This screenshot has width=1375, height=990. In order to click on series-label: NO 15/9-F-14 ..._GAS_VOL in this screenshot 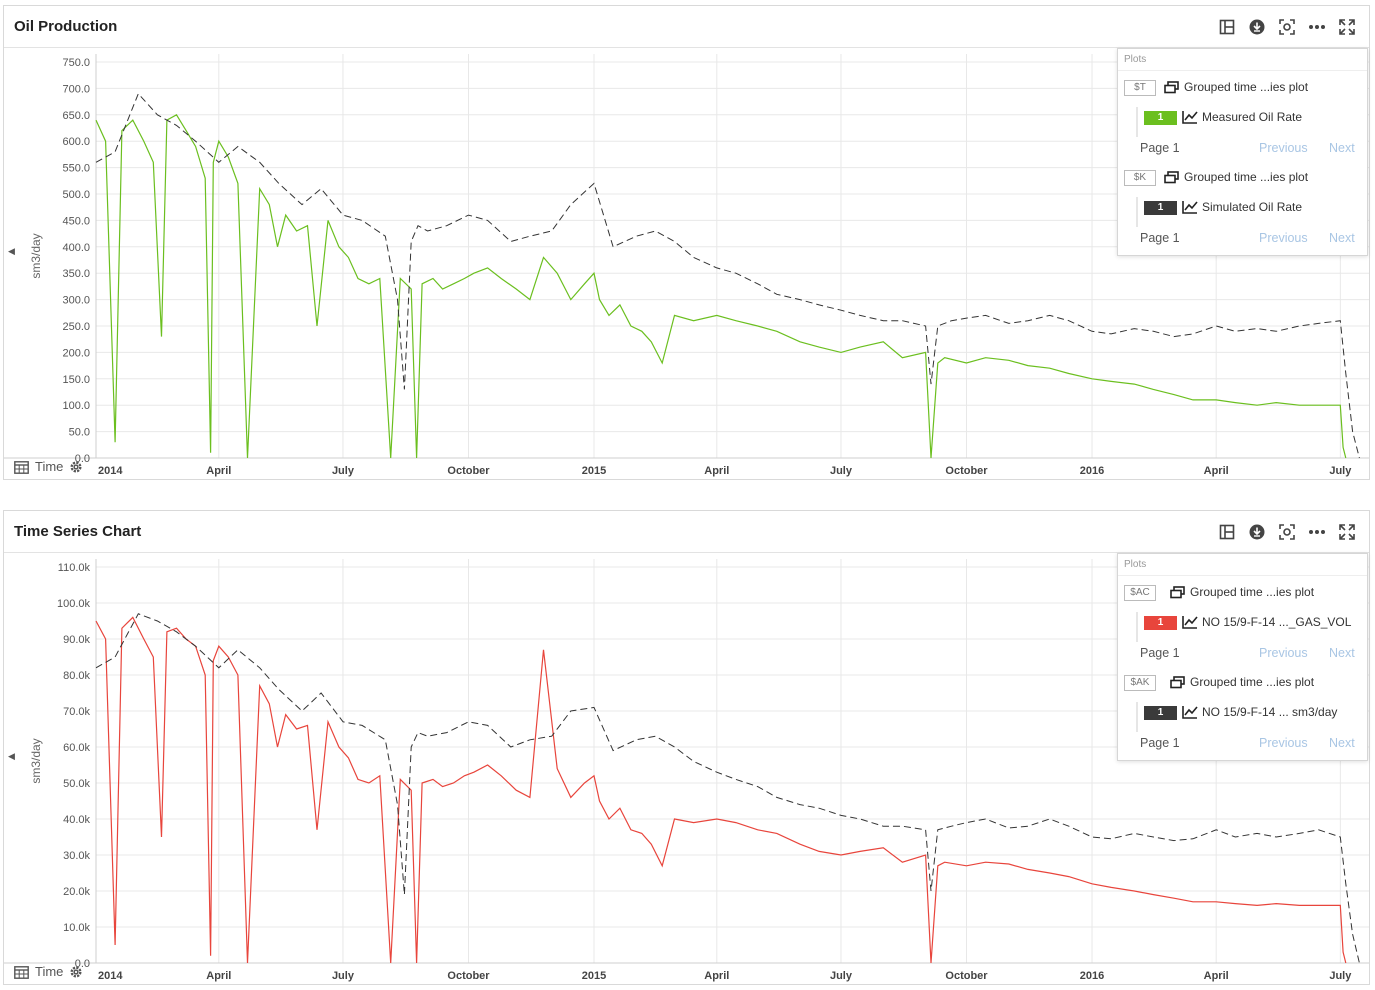, I will do `click(1277, 622)`.